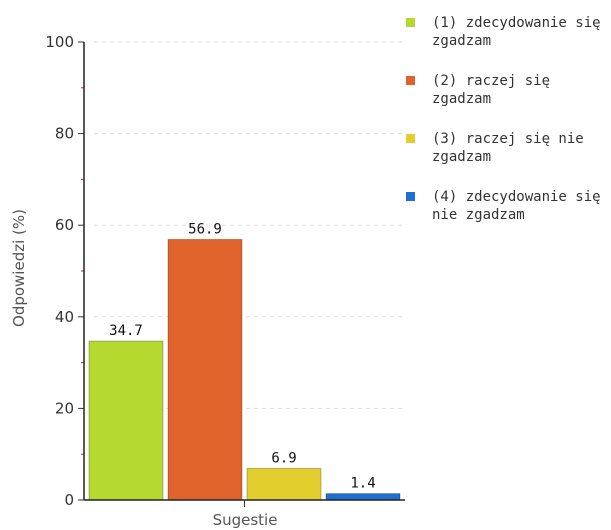 The image size is (611, 530). Describe the element at coordinates (126, 331) in the screenshot. I see `bar-value-label: 34.7` at that location.